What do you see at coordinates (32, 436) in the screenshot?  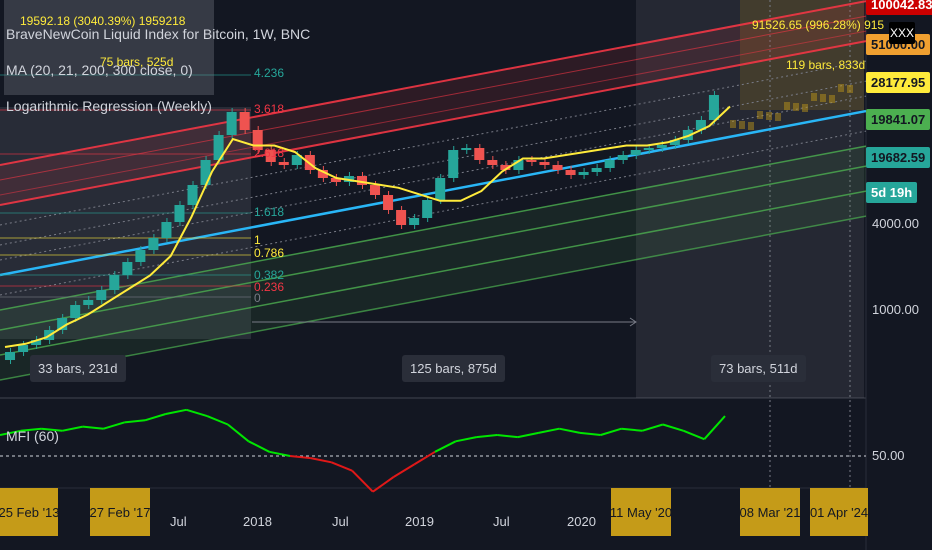 I see `mfi-legend: MFI (60)` at bounding box center [32, 436].